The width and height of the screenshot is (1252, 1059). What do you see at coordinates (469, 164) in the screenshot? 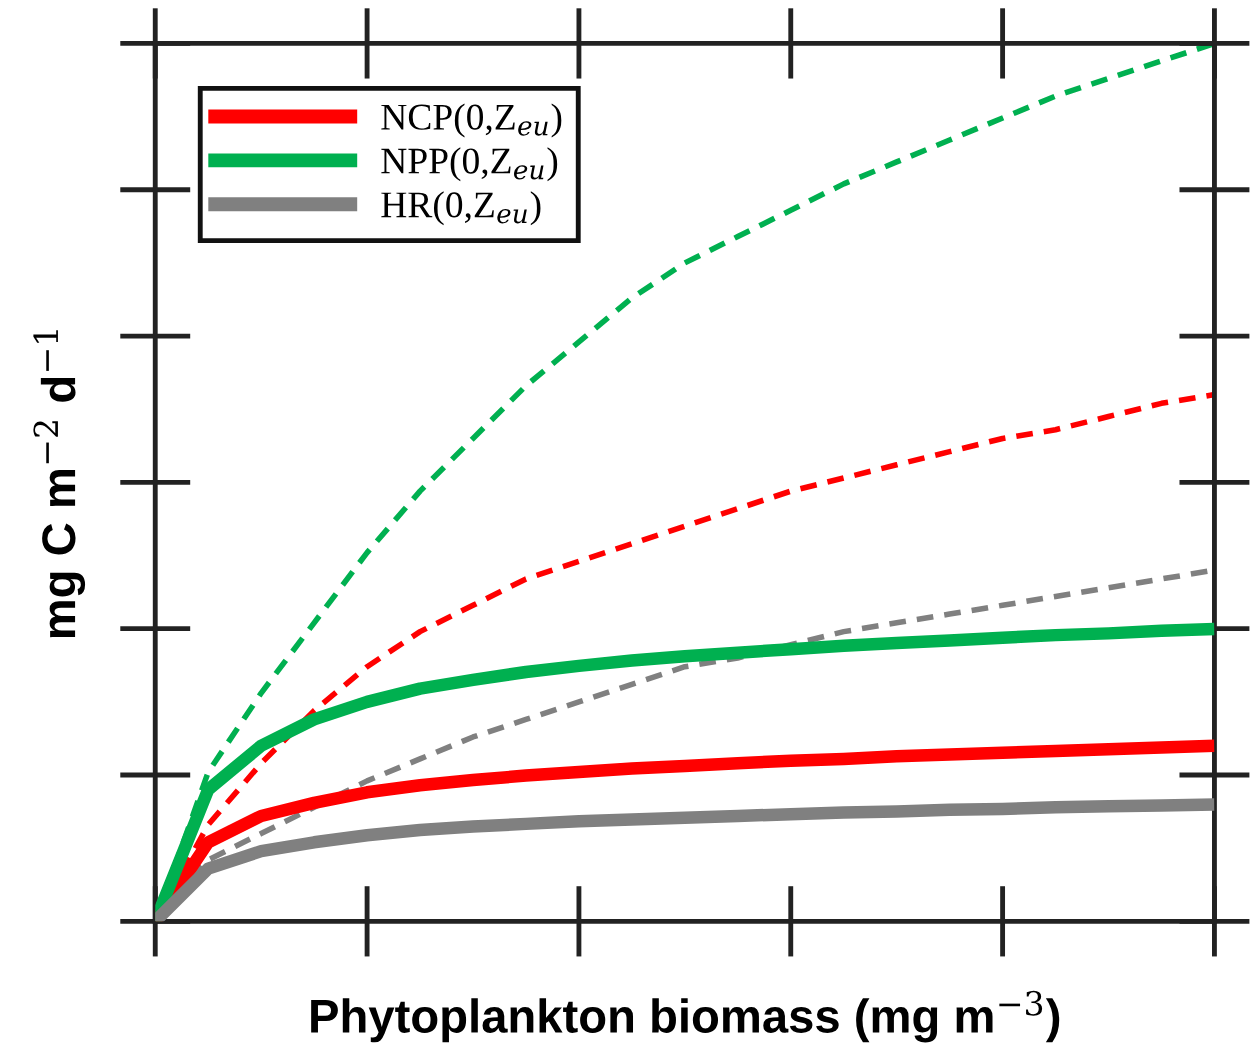
I see `legend-label: NPP(0,Z$_{eu}$)` at bounding box center [469, 164].